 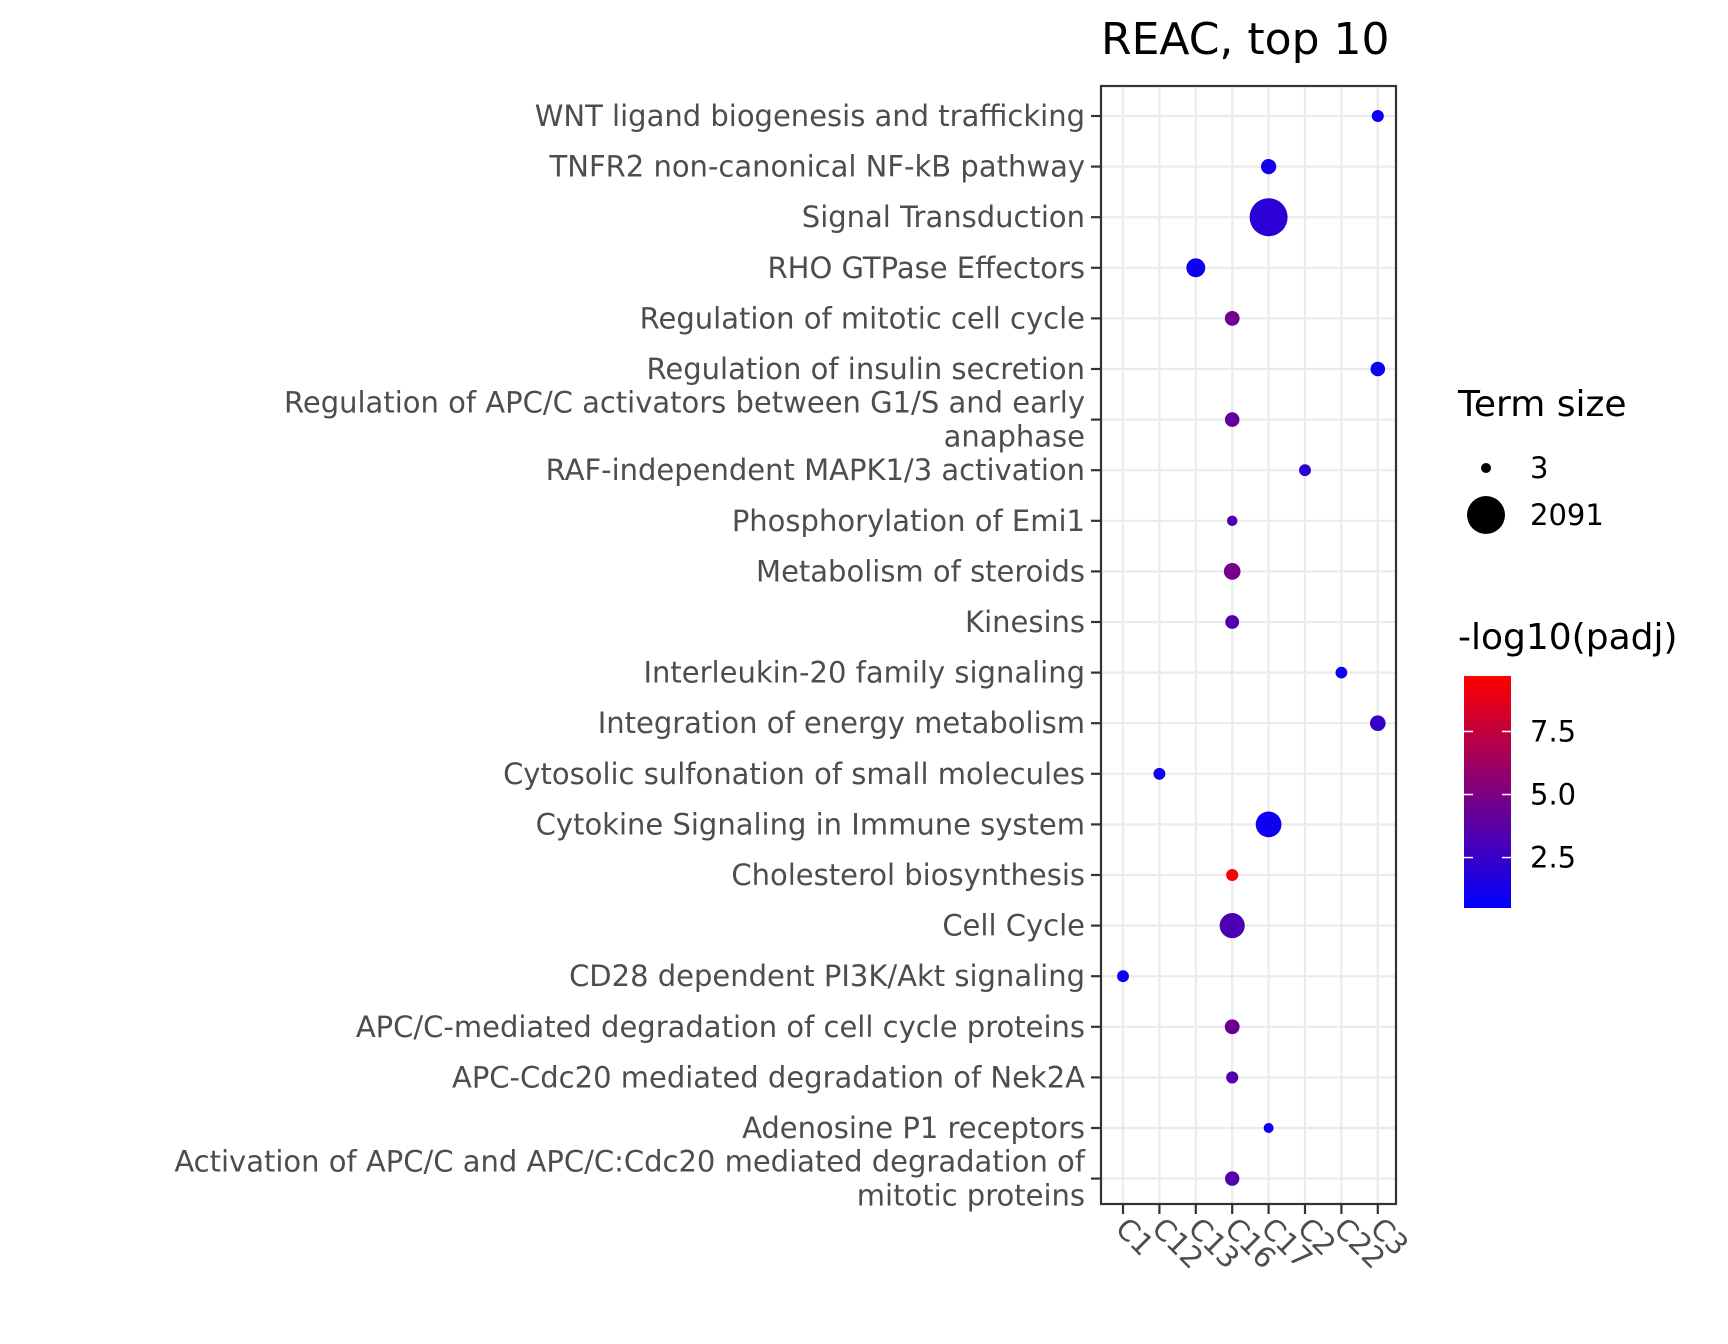 I want to click on y-label-wnt-ligand-biogenesis-and-trafficking: WNT ligand biogenesis and trafficking, so click(x=810, y=116).